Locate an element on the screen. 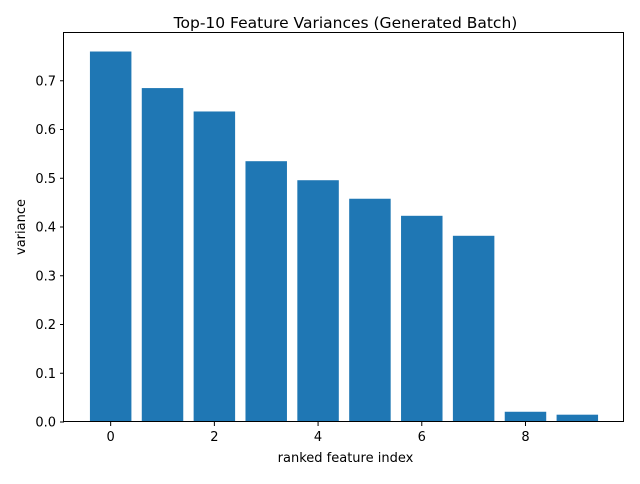 This screenshot has width=640, height=484. x-axis-ticks: 0 2 4 6 8 is located at coordinates (318, 433).